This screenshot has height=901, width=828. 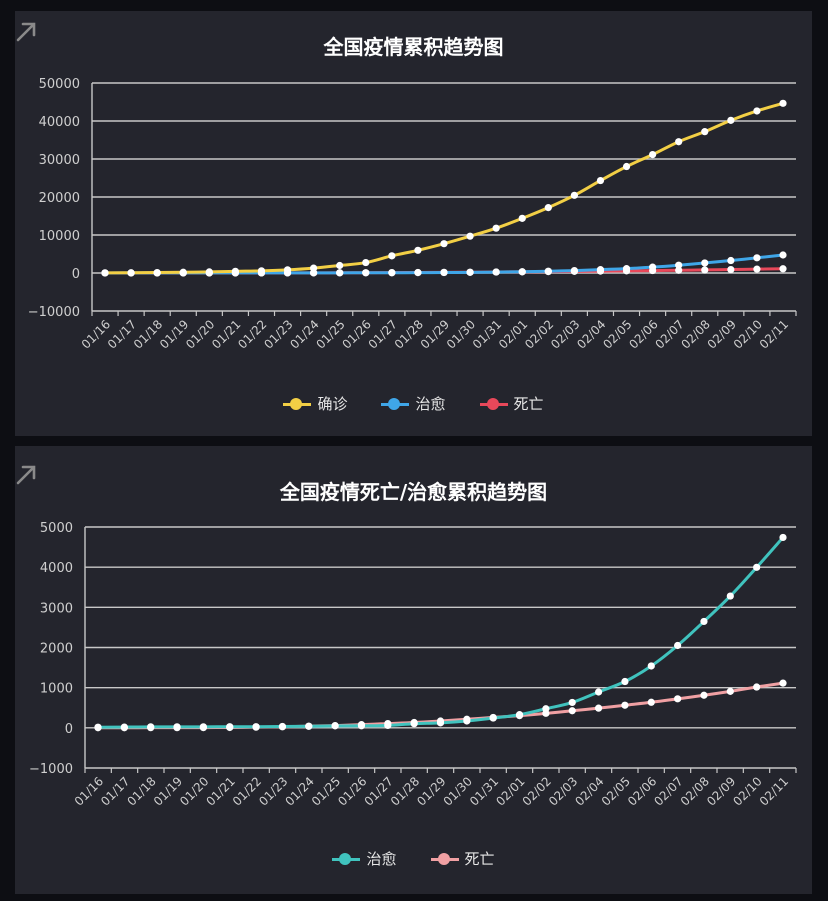 What do you see at coordinates (413, 403) in the screenshot?
I see `legend-item-1: 治愈` at bounding box center [413, 403].